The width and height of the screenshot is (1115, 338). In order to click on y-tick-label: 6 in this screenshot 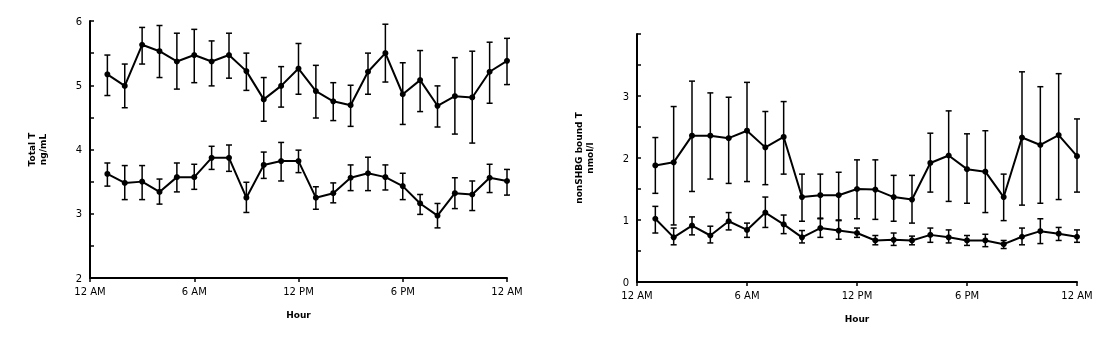, I will do `click(78, 21)`.